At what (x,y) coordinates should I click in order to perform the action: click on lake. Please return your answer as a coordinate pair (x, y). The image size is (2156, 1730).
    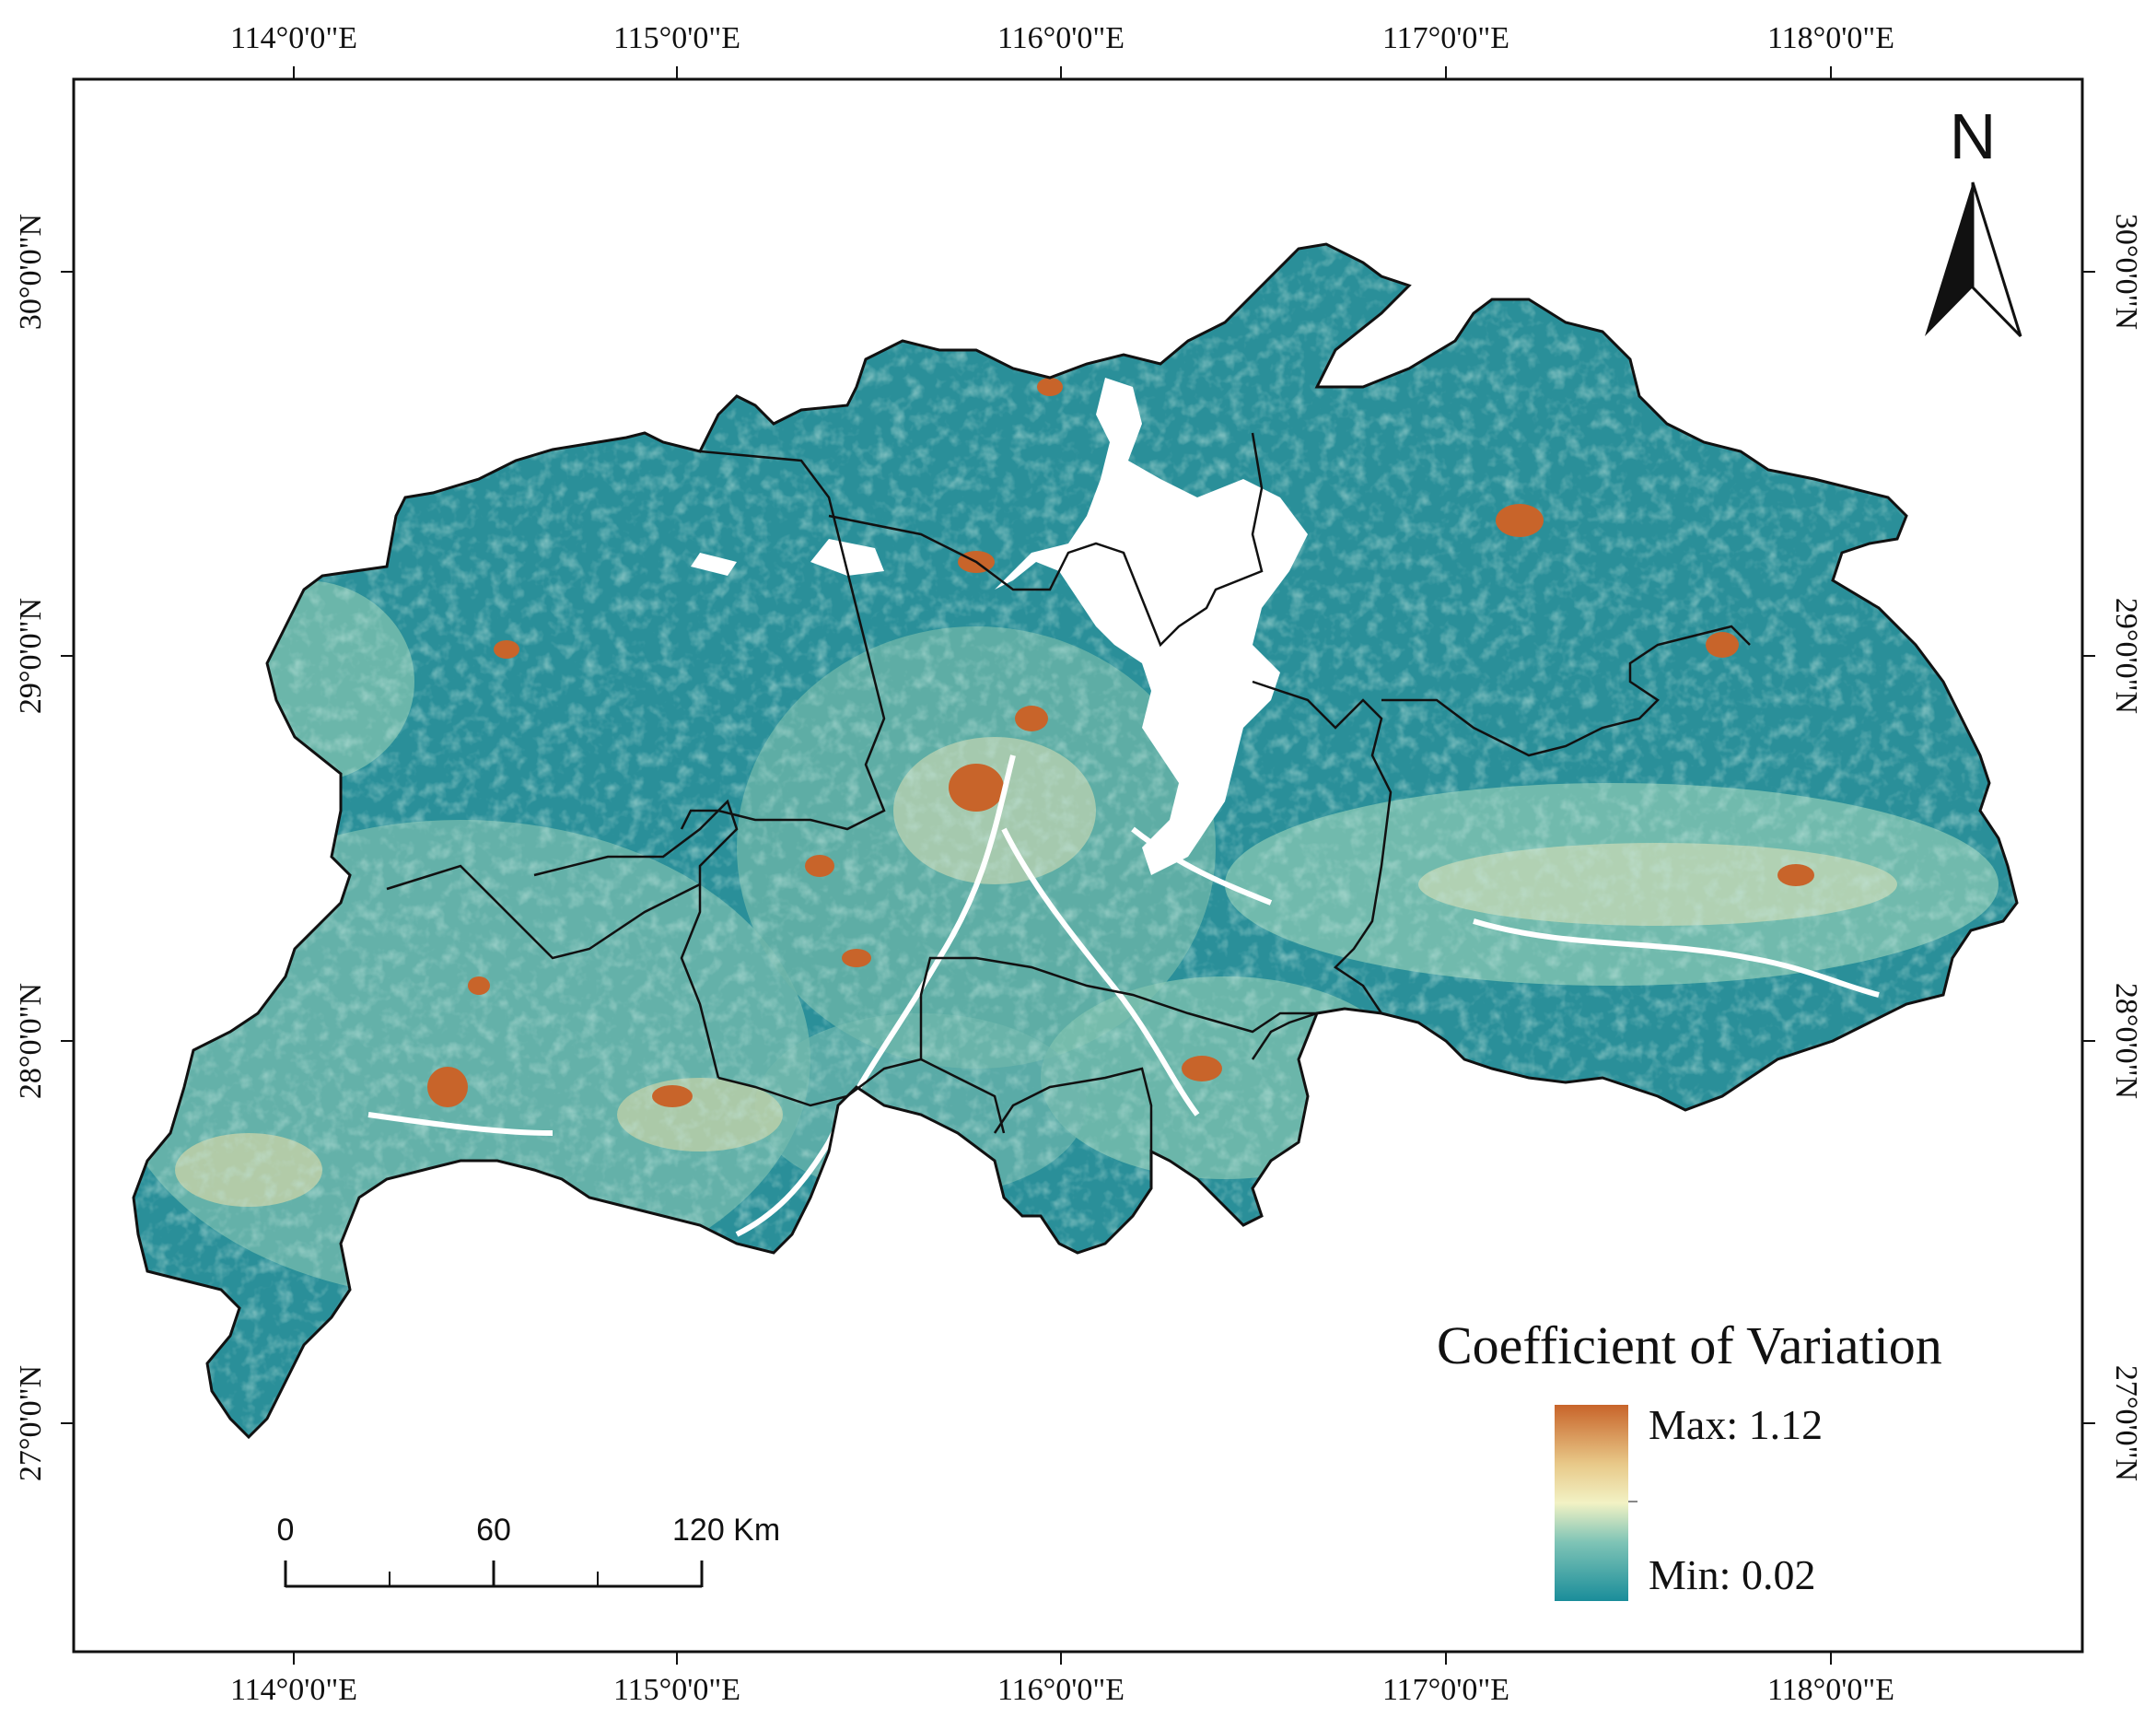
    Looking at the image, I should click on (1151, 626).